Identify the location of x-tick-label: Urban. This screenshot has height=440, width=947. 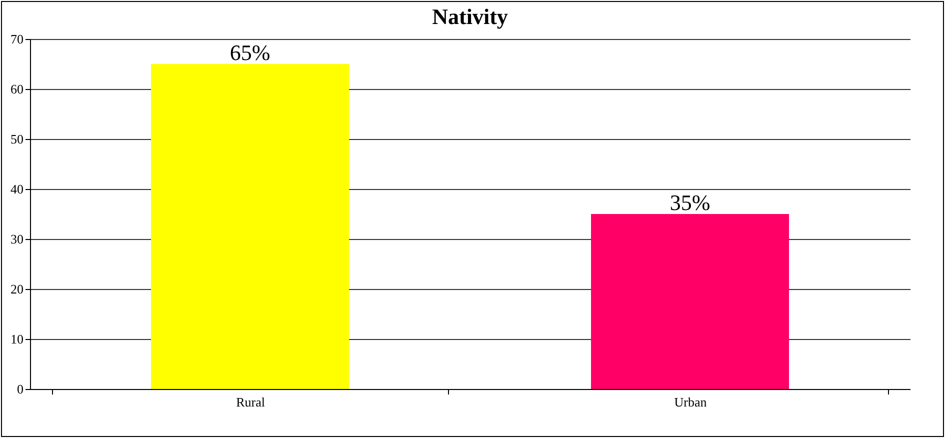
(691, 402).